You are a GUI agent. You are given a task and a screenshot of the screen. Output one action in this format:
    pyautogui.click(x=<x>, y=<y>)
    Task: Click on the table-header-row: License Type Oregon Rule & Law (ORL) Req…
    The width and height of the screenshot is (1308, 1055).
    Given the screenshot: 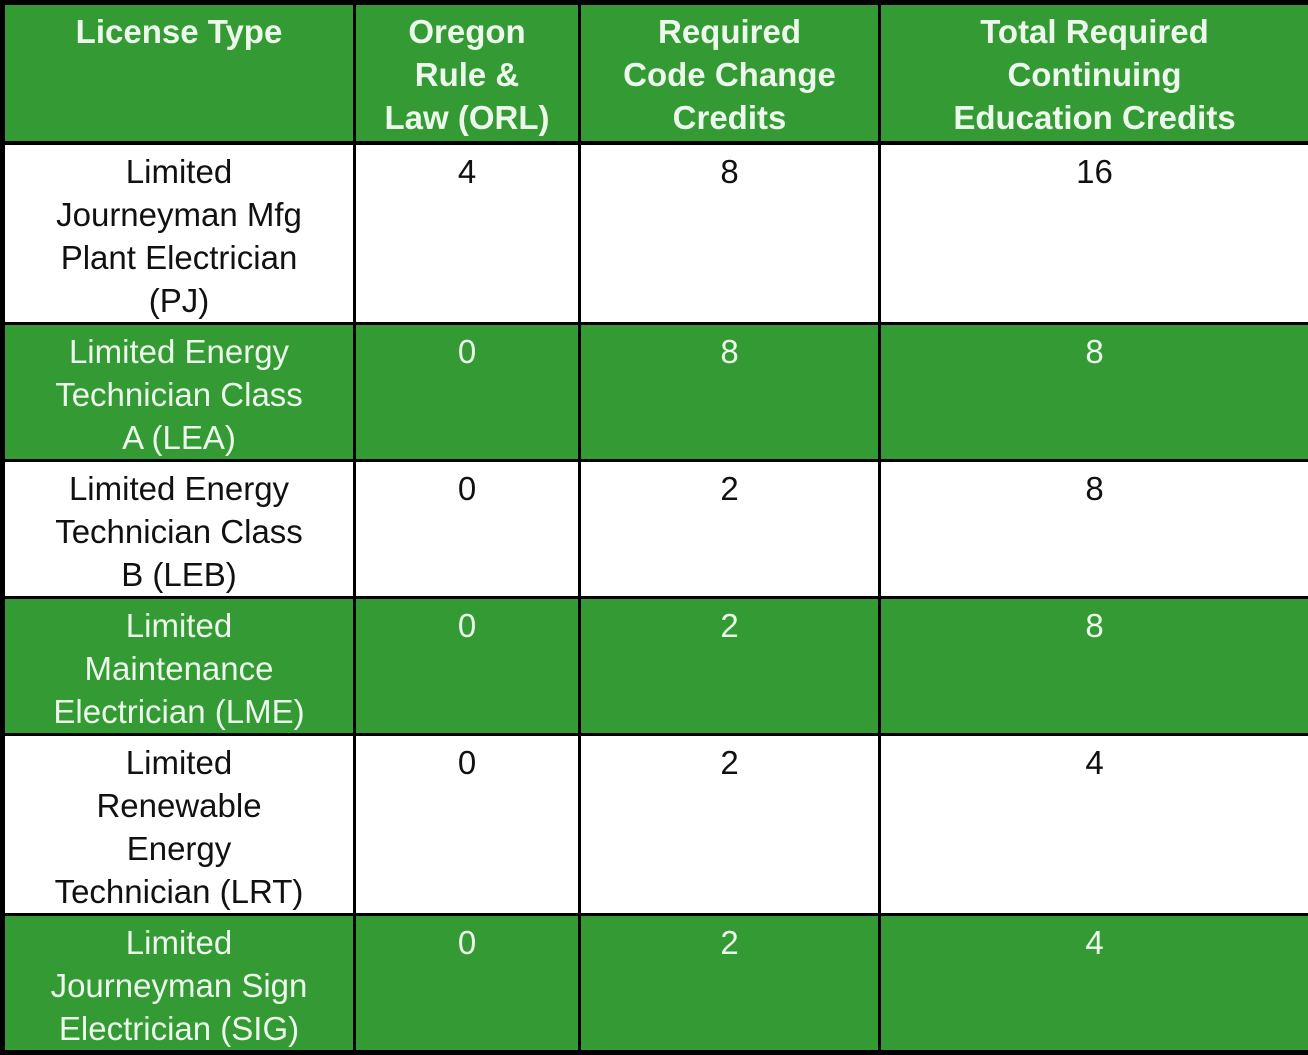 What is the action you would take?
    pyautogui.click(x=655, y=73)
    